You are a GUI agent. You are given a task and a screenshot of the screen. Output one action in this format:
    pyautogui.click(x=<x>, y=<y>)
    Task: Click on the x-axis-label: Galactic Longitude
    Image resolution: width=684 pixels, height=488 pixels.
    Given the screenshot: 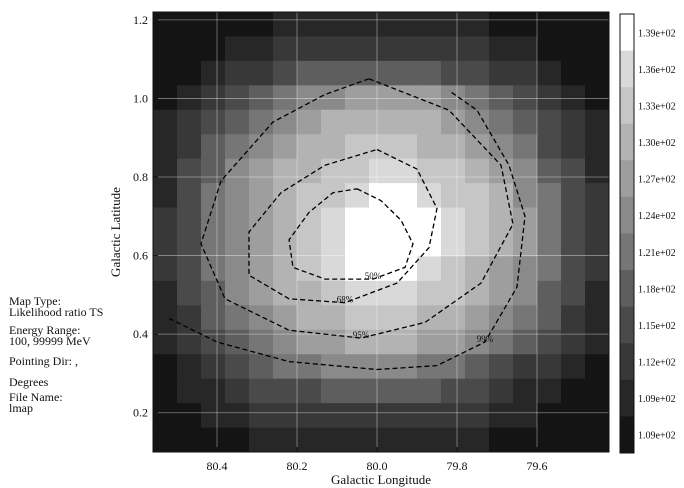 What is the action you would take?
    pyautogui.click(x=381, y=479)
    